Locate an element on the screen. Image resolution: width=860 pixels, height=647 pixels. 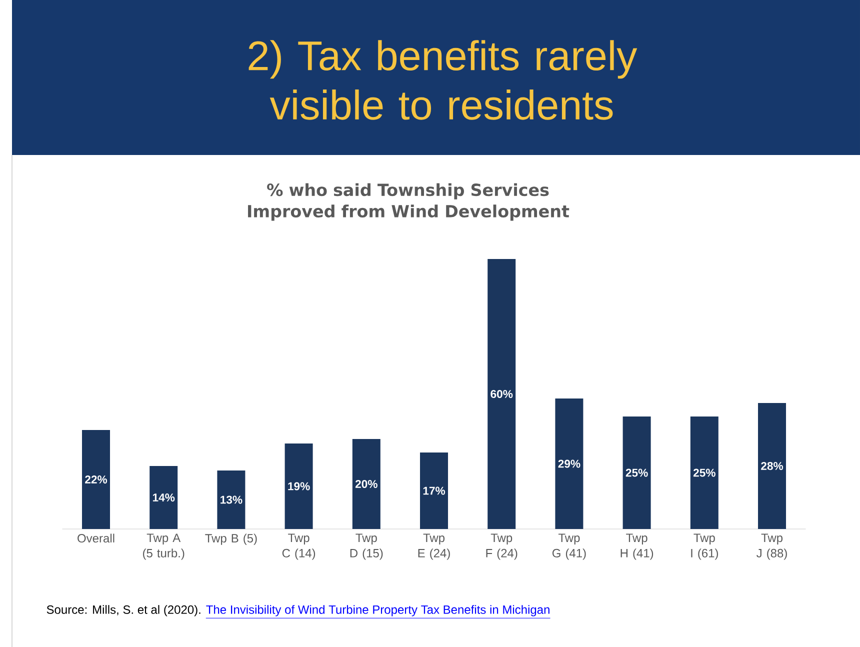
x-tick-label: Twp I (61) is located at coordinates (704, 547).